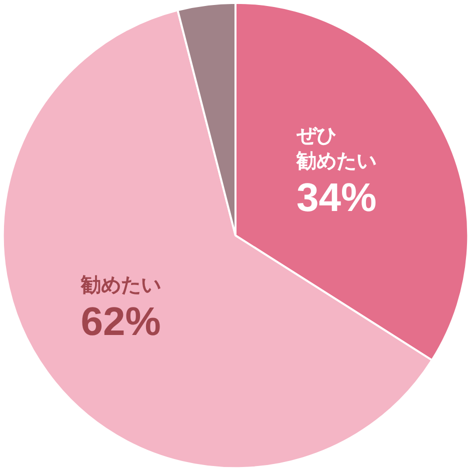 The width and height of the screenshot is (470, 470). Describe the element at coordinates (336, 198) in the screenshot. I see `data-label: 34%` at that location.